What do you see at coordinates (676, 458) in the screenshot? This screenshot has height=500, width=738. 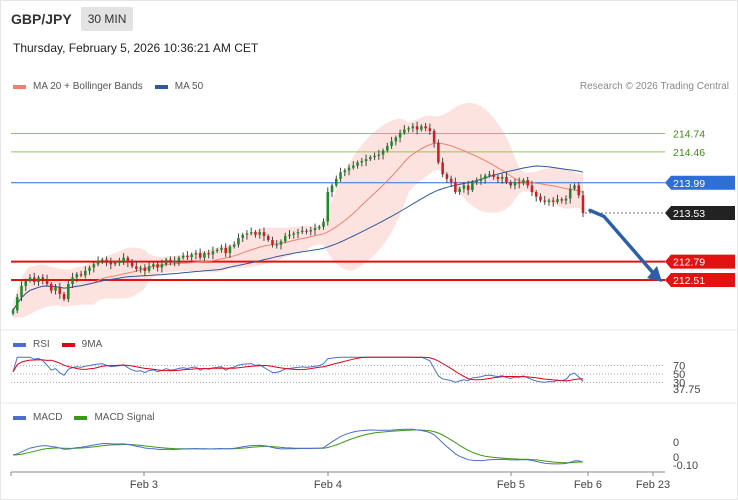 I see `macd-level-label: 0` at bounding box center [676, 458].